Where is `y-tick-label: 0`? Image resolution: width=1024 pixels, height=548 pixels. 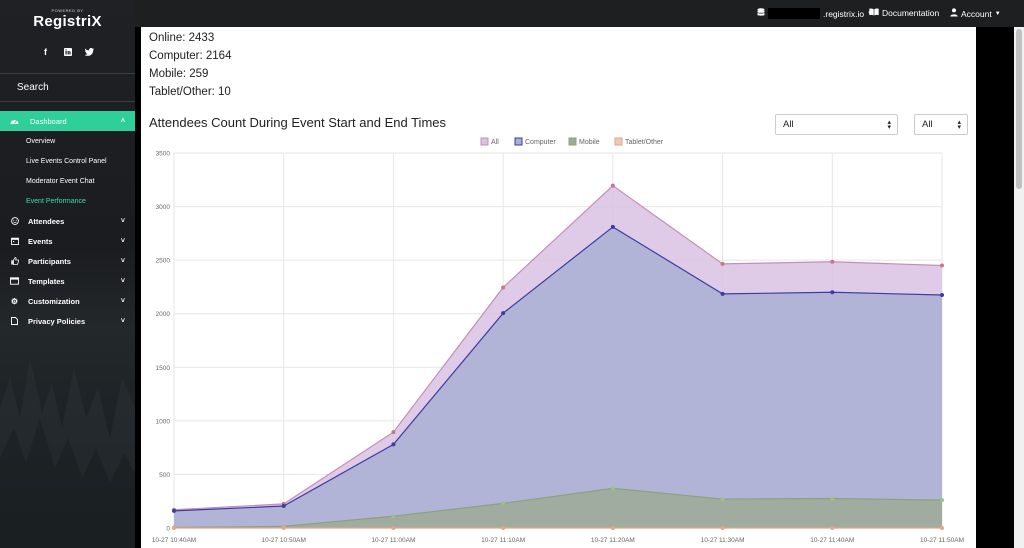
y-tick-label: 0 is located at coordinates (168, 529).